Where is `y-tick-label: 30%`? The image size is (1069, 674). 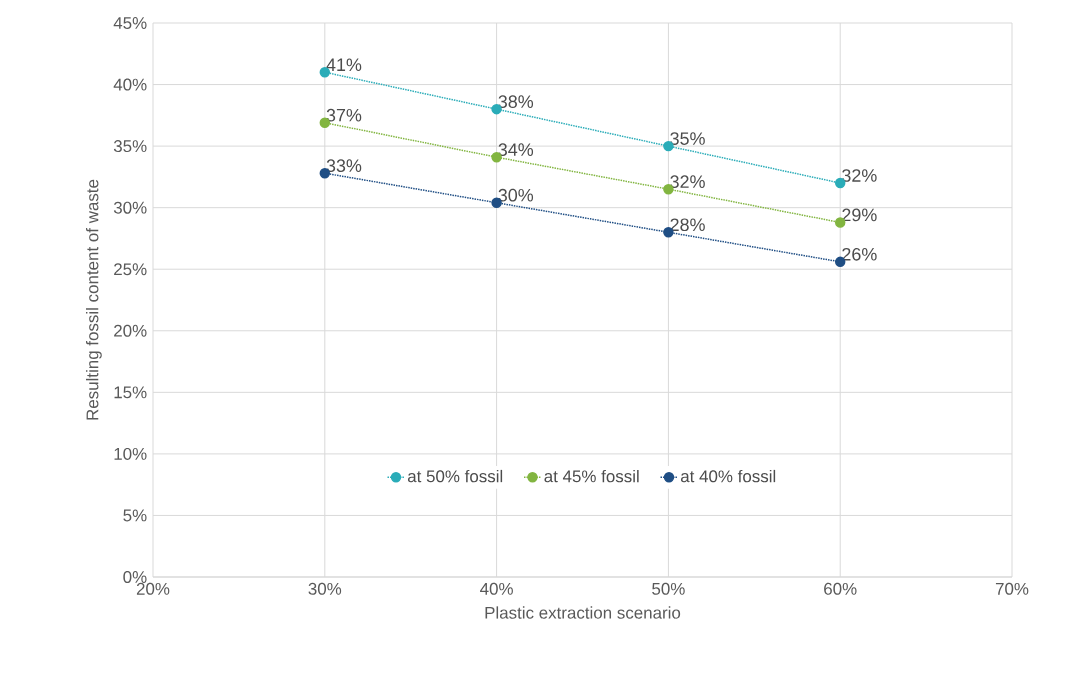 y-tick-label: 30% is located at coordinates (130, 207).